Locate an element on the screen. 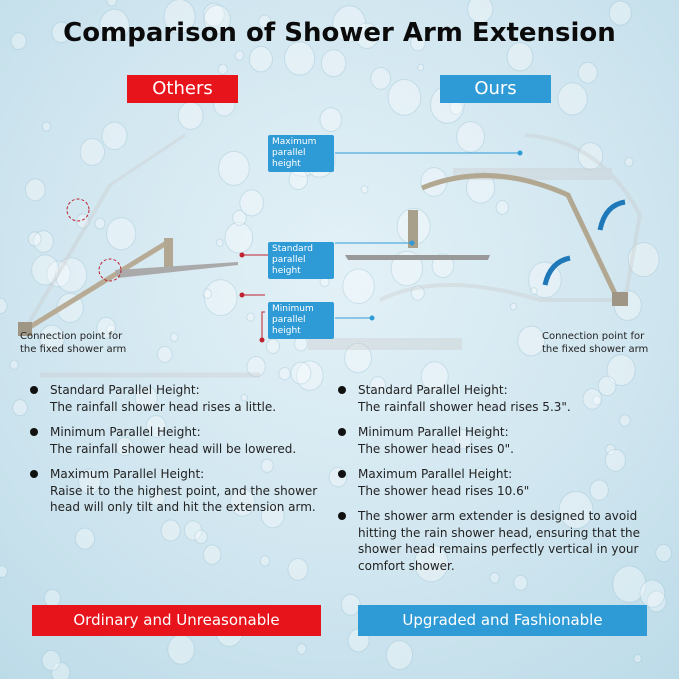 Image resolution: width=679 pixels, height=679 pixels. ours-connection-caption: Connection point for the fixed shower arm is located at coordinates (595, 343).